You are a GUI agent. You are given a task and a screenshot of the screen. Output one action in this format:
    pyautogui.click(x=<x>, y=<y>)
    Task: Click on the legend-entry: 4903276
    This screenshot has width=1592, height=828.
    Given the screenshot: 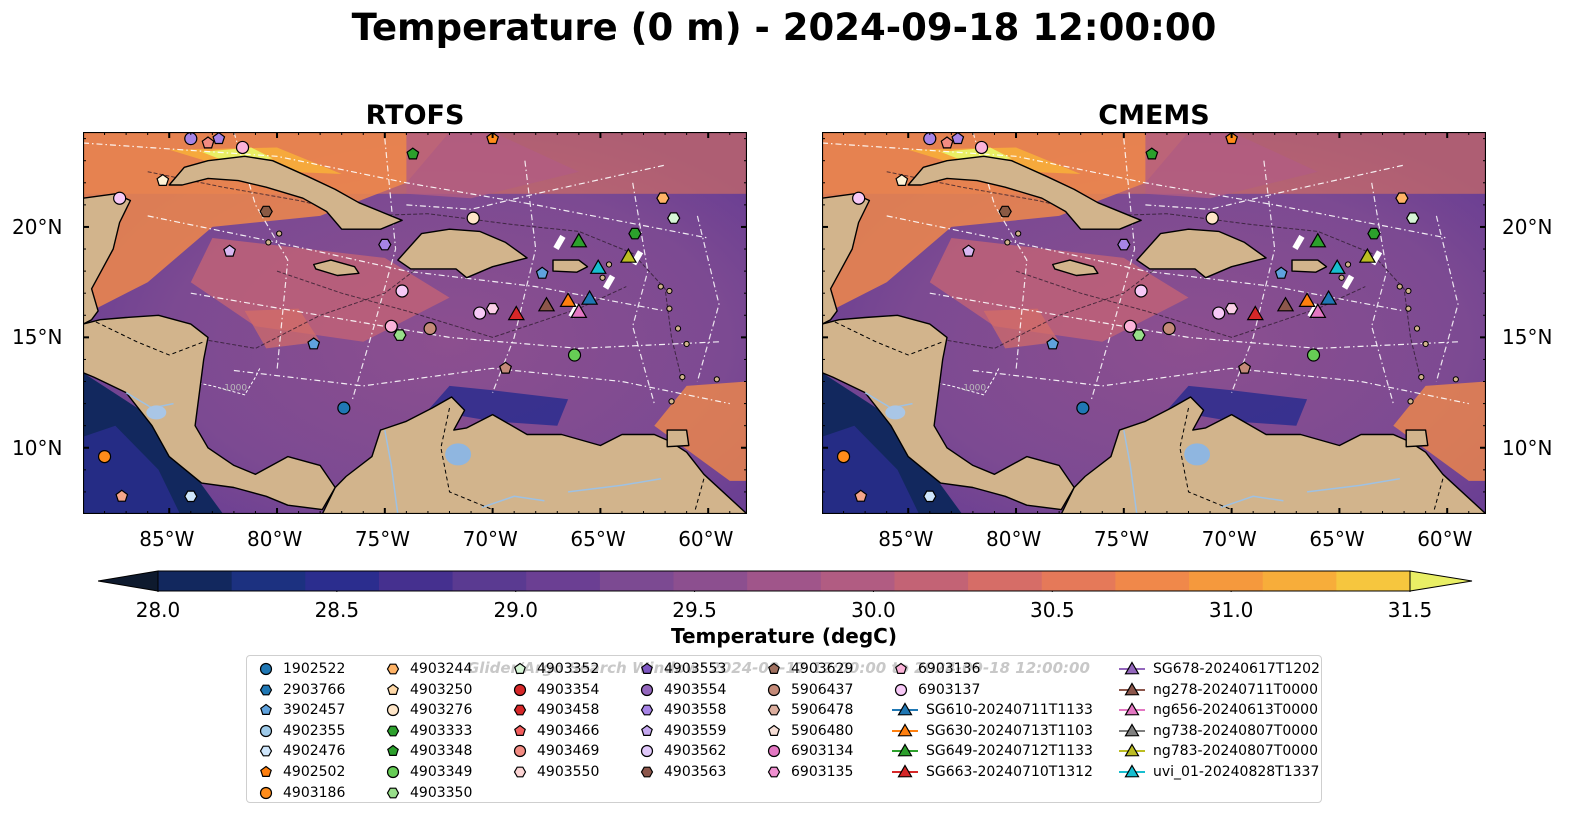 What is the action you would take?
    pyautogui.click(x=428, y=710)
    